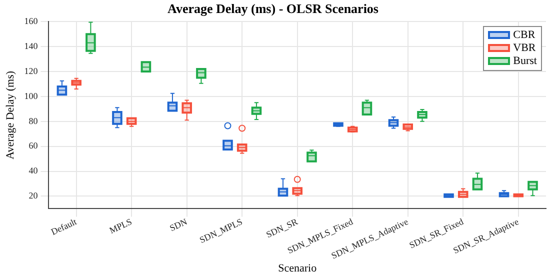 This screenshot has width=550, height=275. What do you see at coordinates (31, 95) in the screenshot?
I see `y-tick-label: 100` at bounding box center [31, 95].